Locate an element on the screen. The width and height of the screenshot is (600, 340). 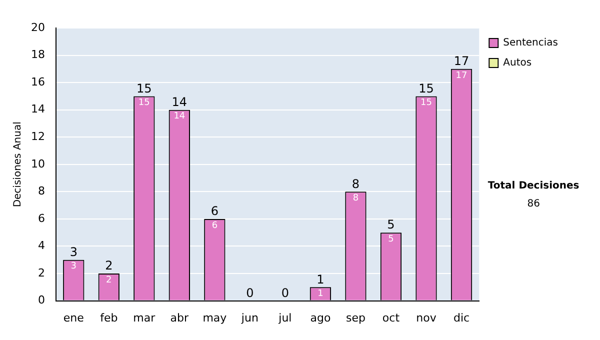
text: Total Decisiones is located at coordinates (534, 186).